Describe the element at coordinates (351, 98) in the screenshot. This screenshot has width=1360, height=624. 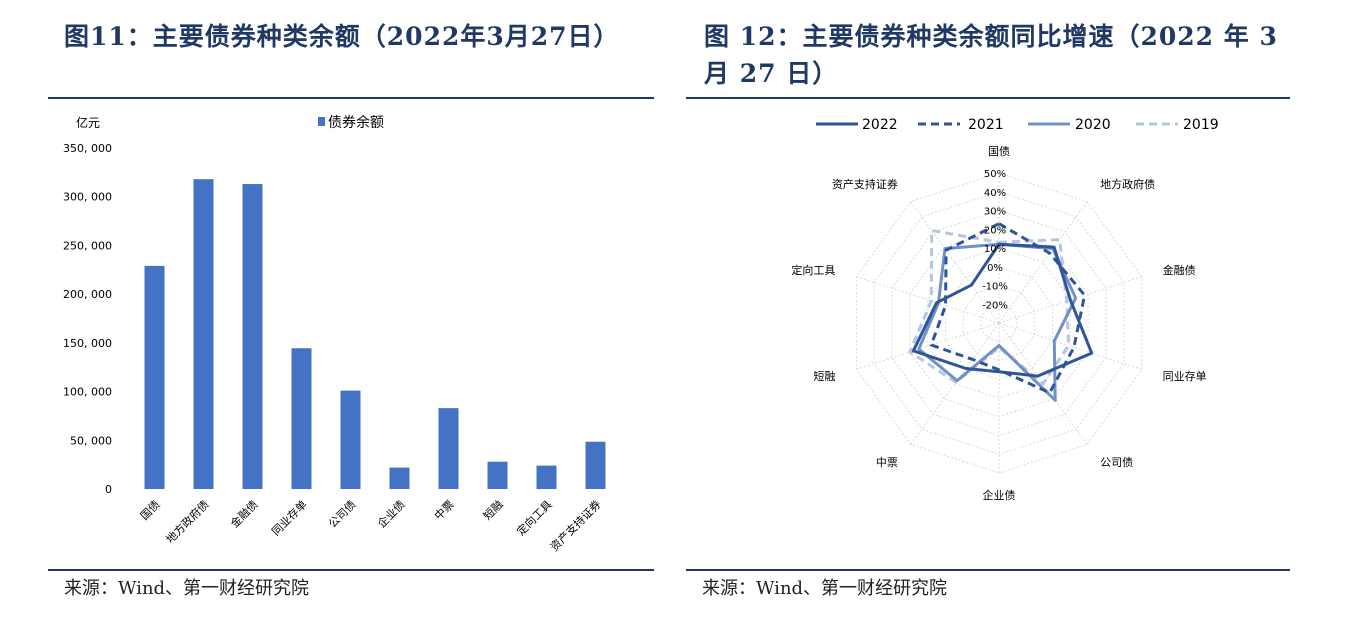
I see `left-top-rule` at that location.